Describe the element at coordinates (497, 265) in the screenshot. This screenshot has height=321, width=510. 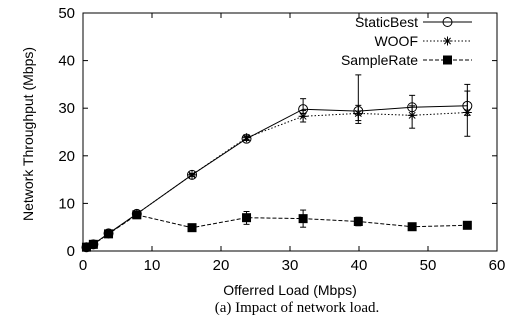
I see `x-tick-label: 60` at that location.